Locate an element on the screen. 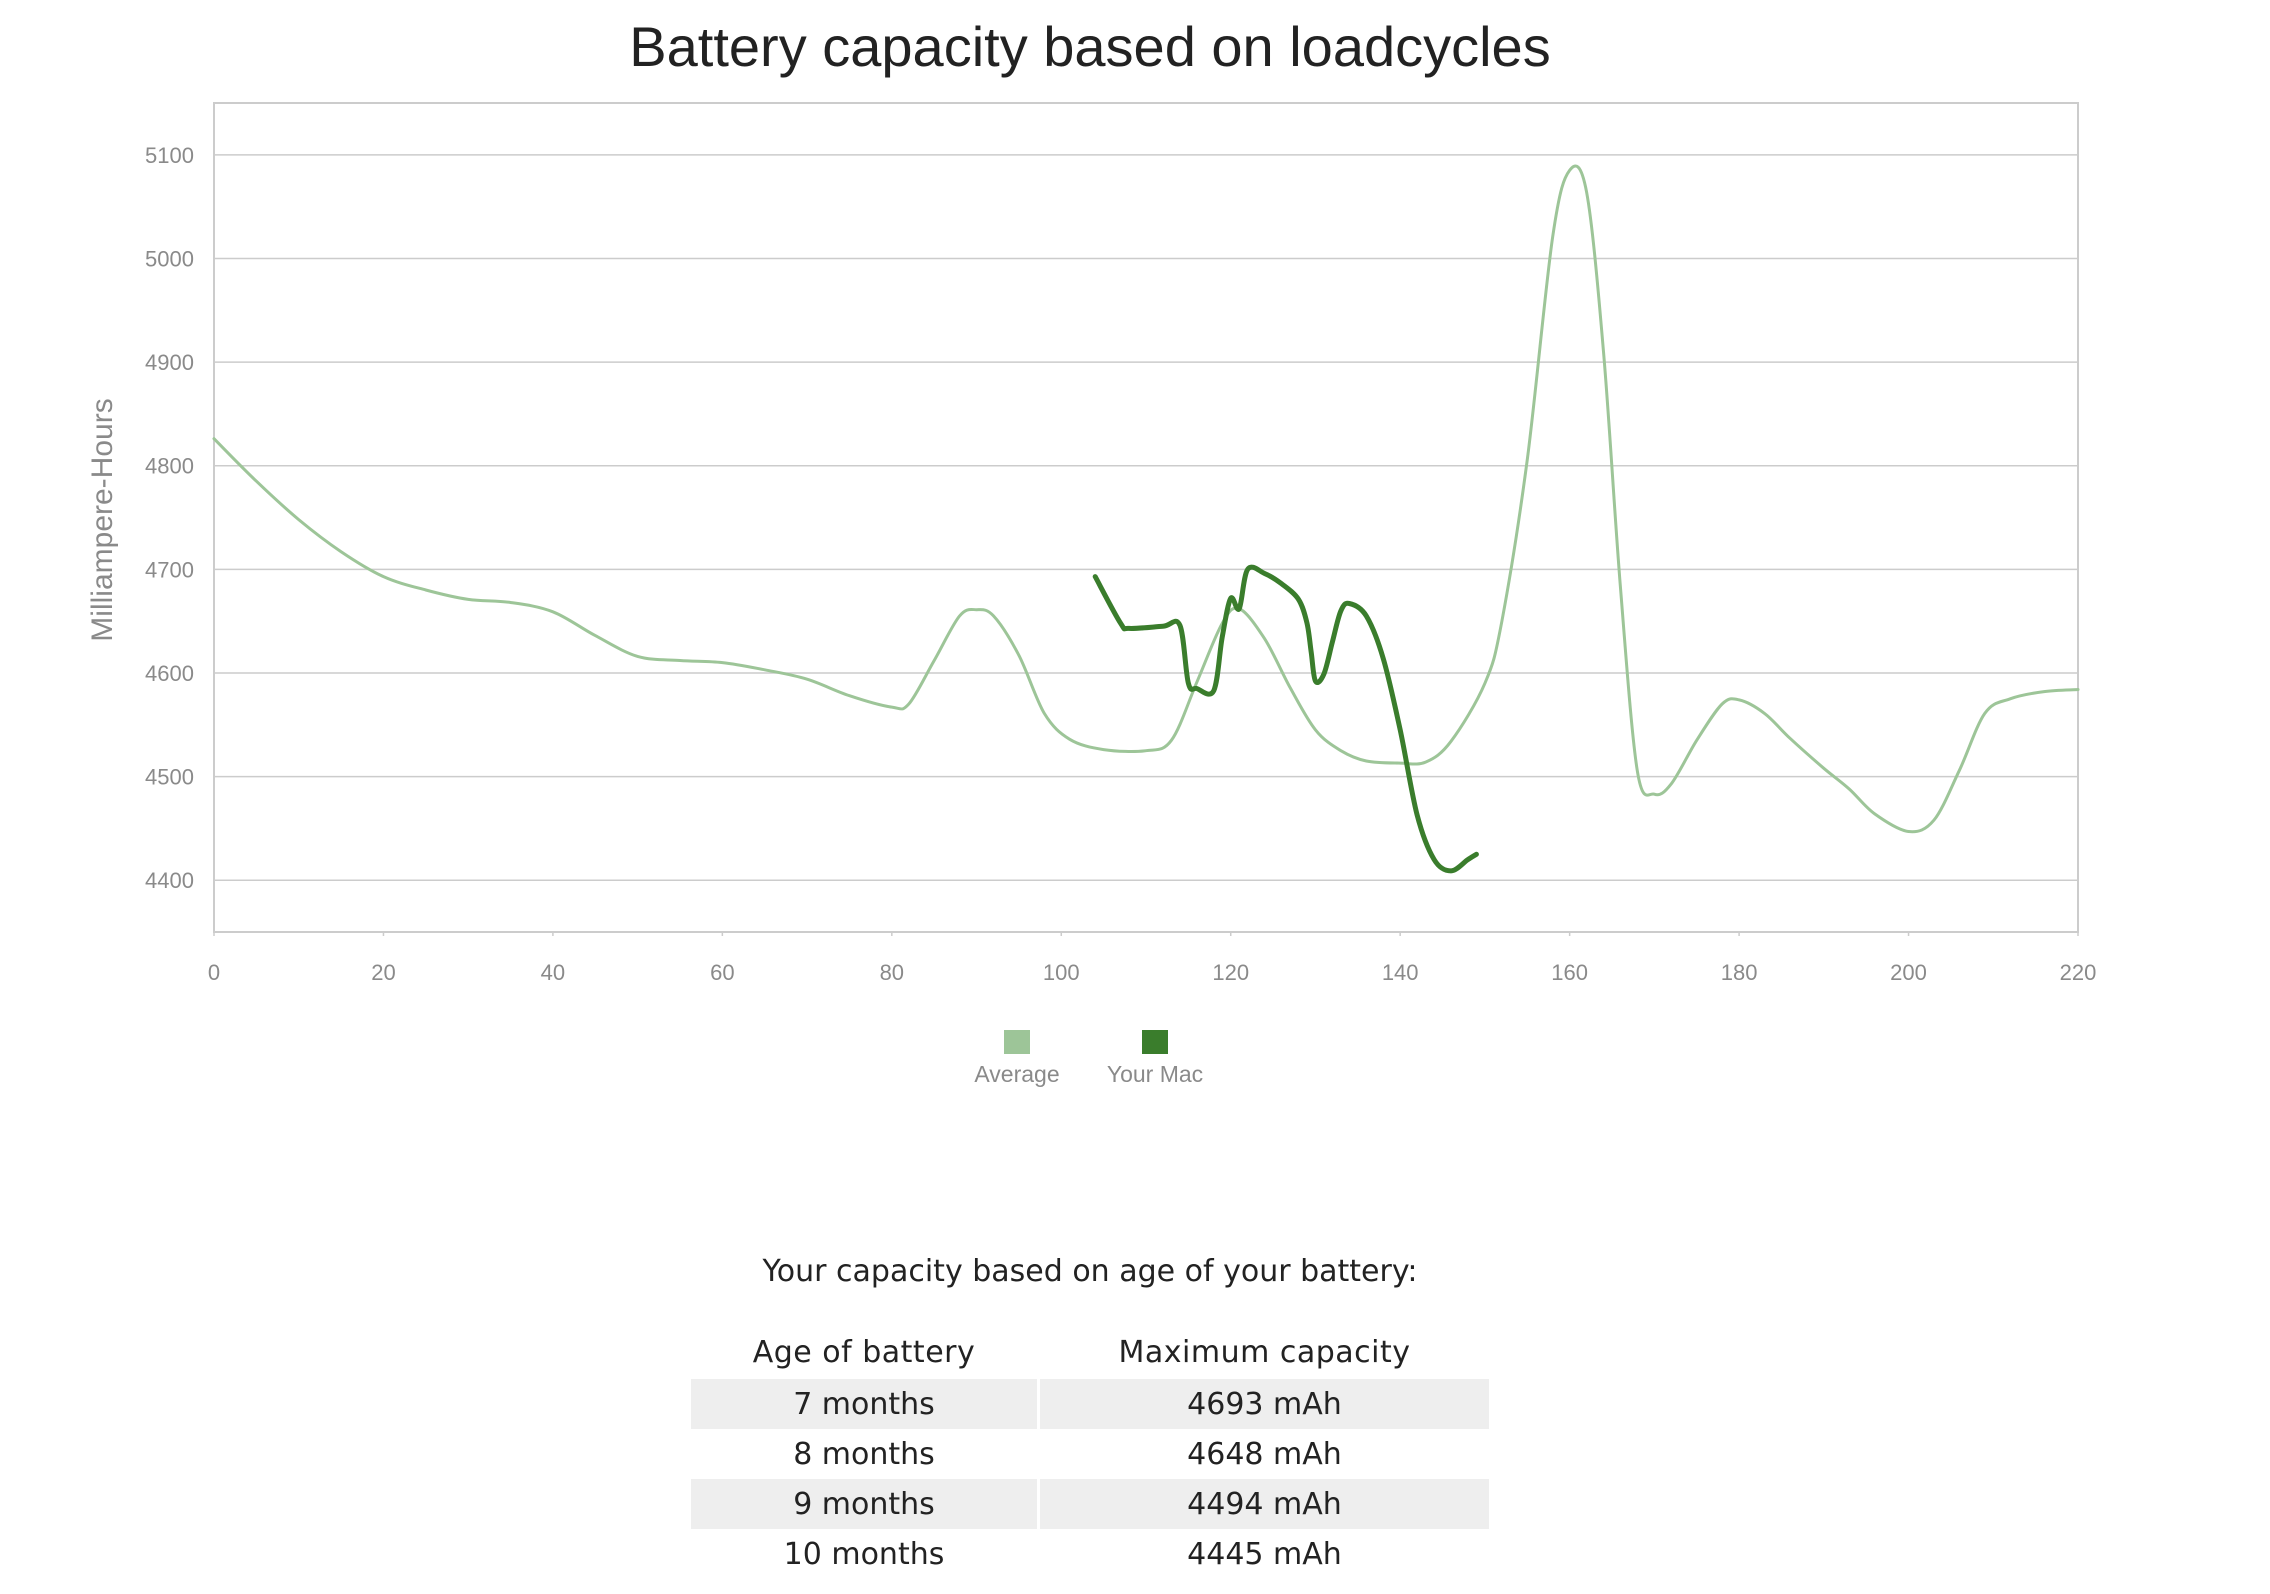 This screenshot has height=1594, width=2270. age-cell: 7 months is located at coordinates (864, 1404).